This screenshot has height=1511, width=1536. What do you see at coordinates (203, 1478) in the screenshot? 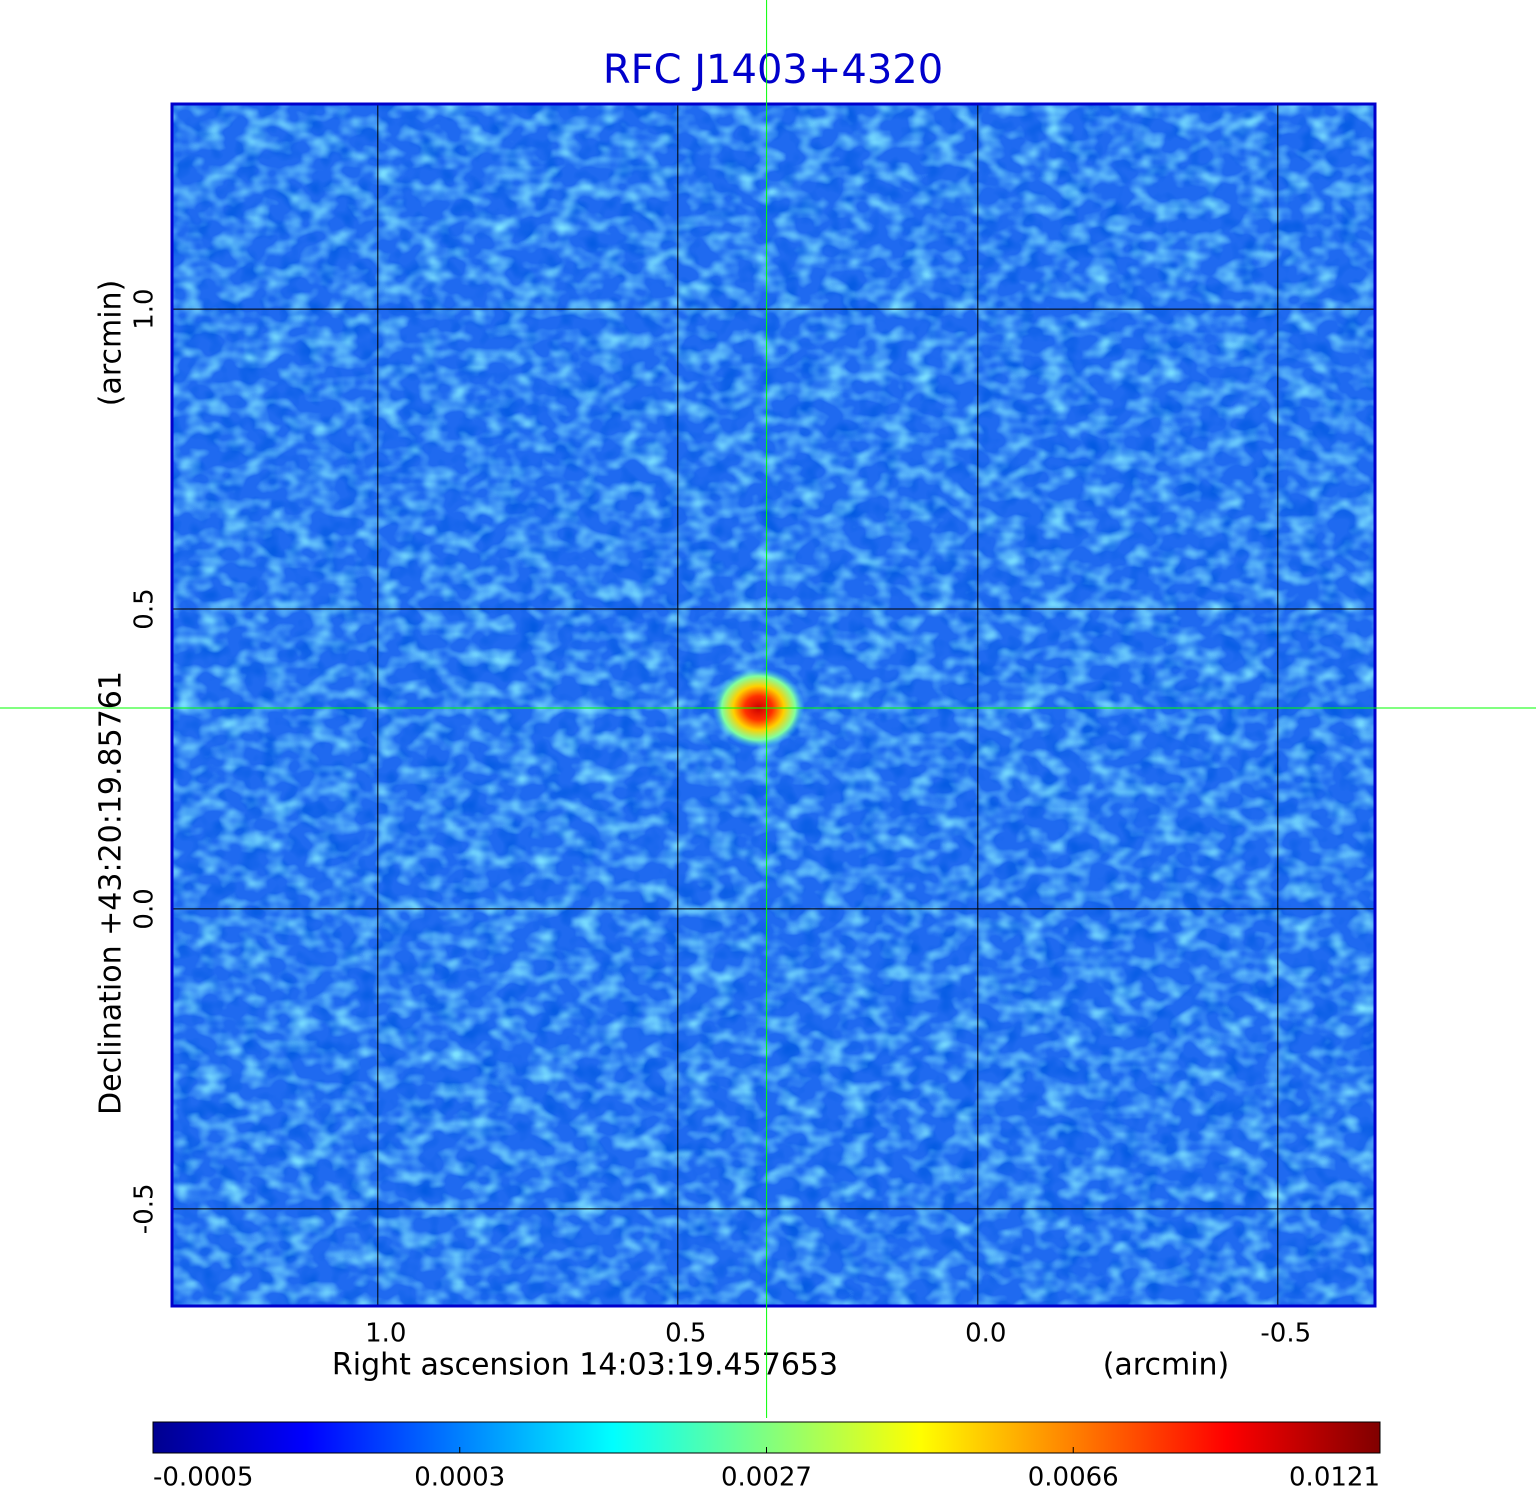
I see `colorbar-tick-label: -0.0005` at bounding box center [203, 1478].